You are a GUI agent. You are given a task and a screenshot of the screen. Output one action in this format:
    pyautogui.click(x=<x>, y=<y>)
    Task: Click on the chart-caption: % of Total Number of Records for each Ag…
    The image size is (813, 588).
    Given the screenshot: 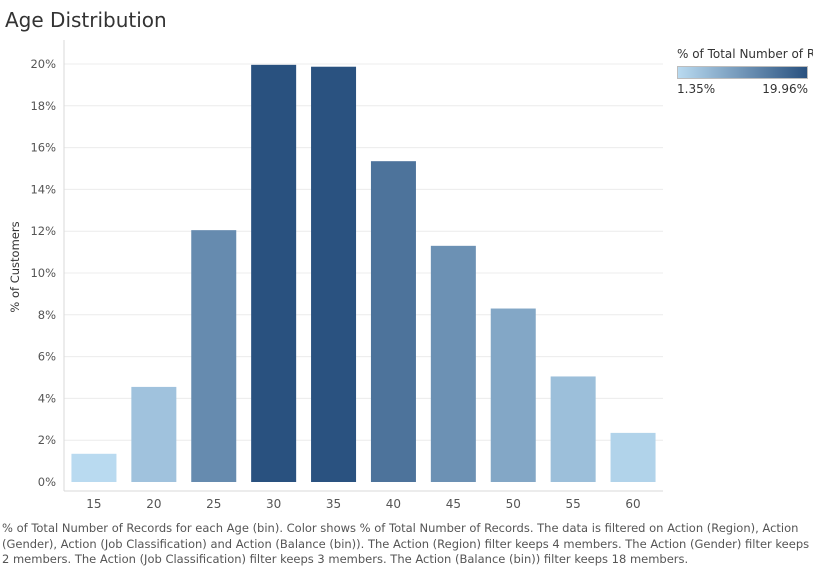 What is the action you would take?
    pyautogui.click(x=406, y=543)
    